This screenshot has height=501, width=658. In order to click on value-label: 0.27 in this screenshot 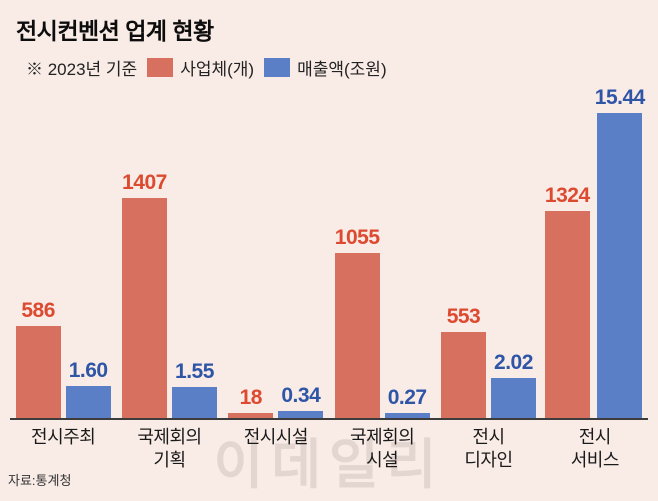, I will do `click(407, 397)`.